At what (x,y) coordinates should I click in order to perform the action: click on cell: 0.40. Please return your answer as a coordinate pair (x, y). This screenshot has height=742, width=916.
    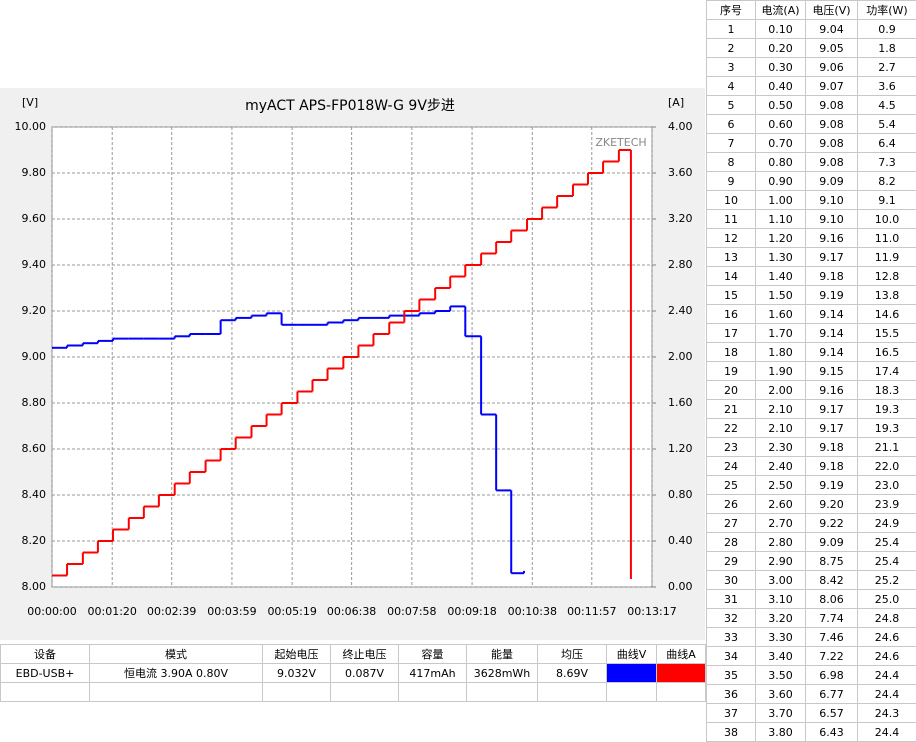
    Looking at the image, I should click on (781, 86).